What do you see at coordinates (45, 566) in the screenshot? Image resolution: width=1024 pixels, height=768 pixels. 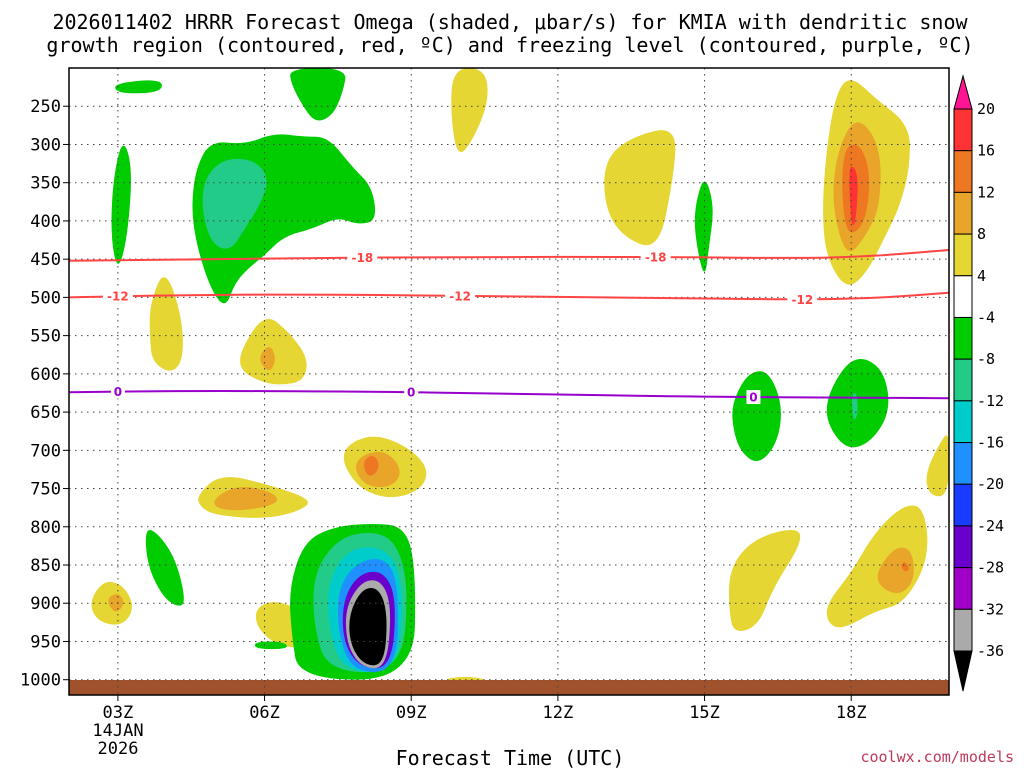 I see `y-tick-label-850: 850` at bounding box center [45, 566].